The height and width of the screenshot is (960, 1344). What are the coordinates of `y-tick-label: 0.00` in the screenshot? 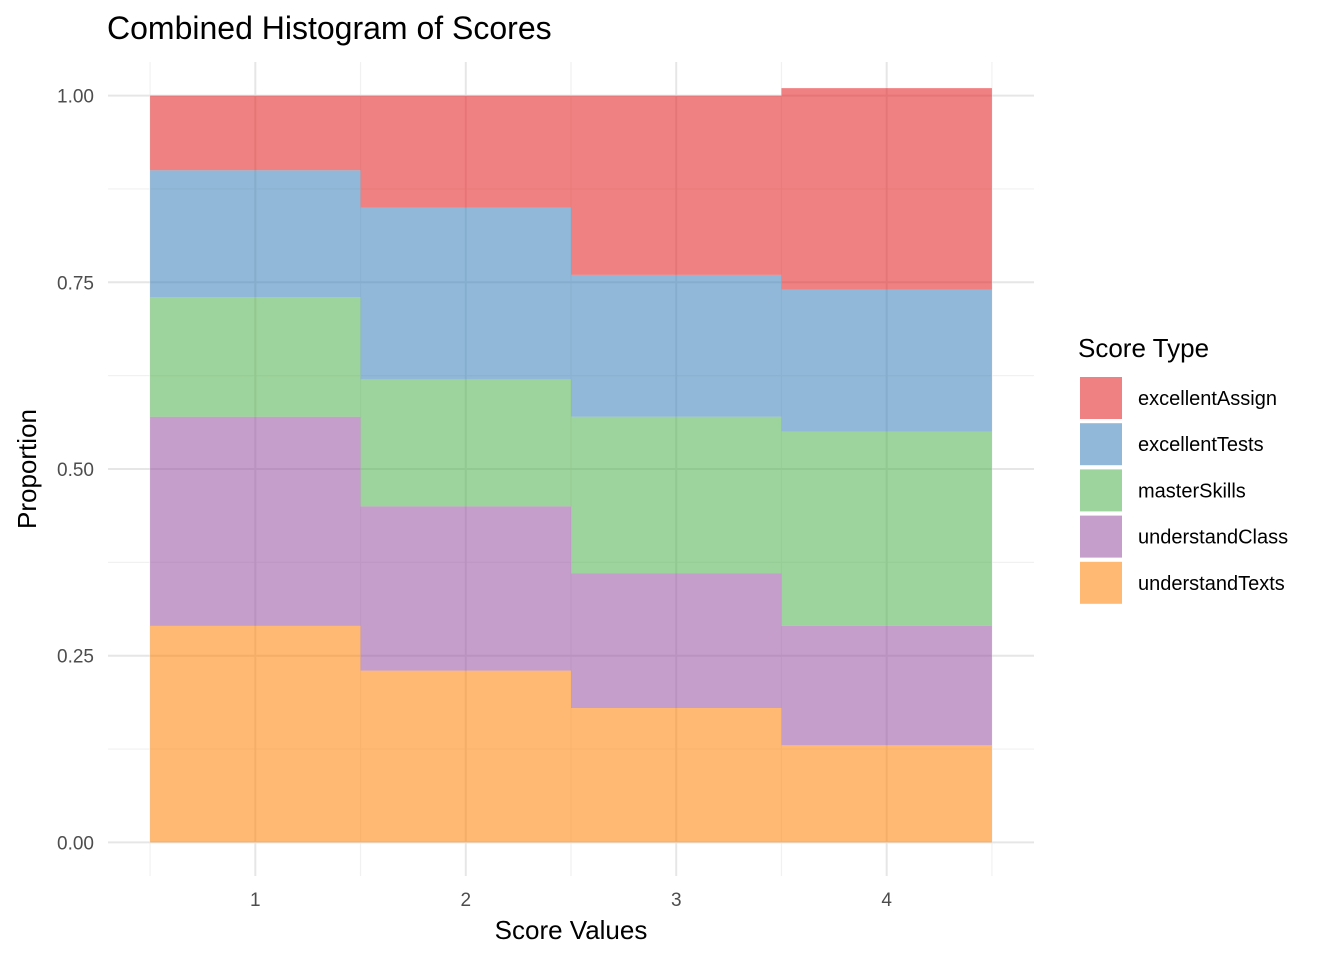 It's located at (75, 843).